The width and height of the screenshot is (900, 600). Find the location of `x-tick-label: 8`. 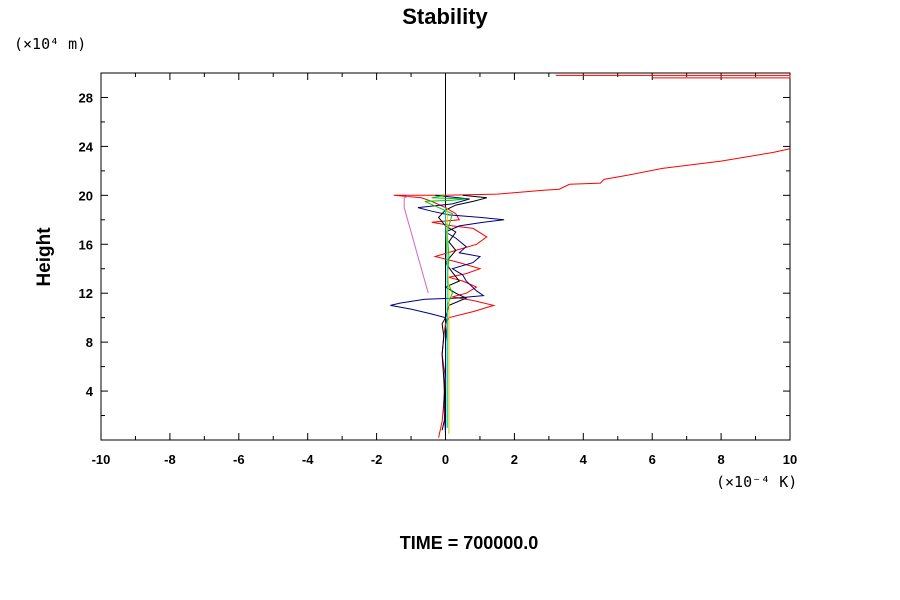

x-tick-label: 8 is located at coordinates (720, 459).